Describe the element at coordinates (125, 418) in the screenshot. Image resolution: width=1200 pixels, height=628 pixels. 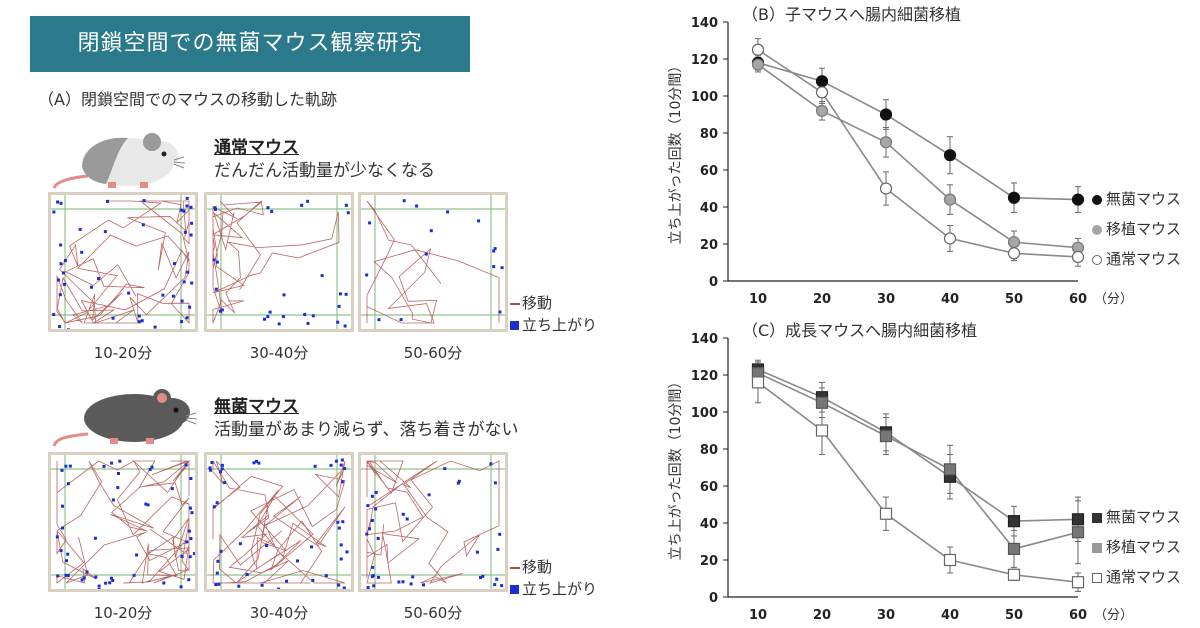
I see `germfree-mouse-icon` at that location.